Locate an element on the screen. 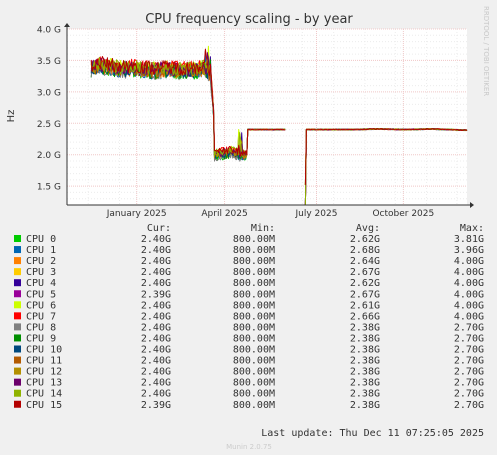  legend-series-name: CPU 13 is located at coordinates (44, 383).